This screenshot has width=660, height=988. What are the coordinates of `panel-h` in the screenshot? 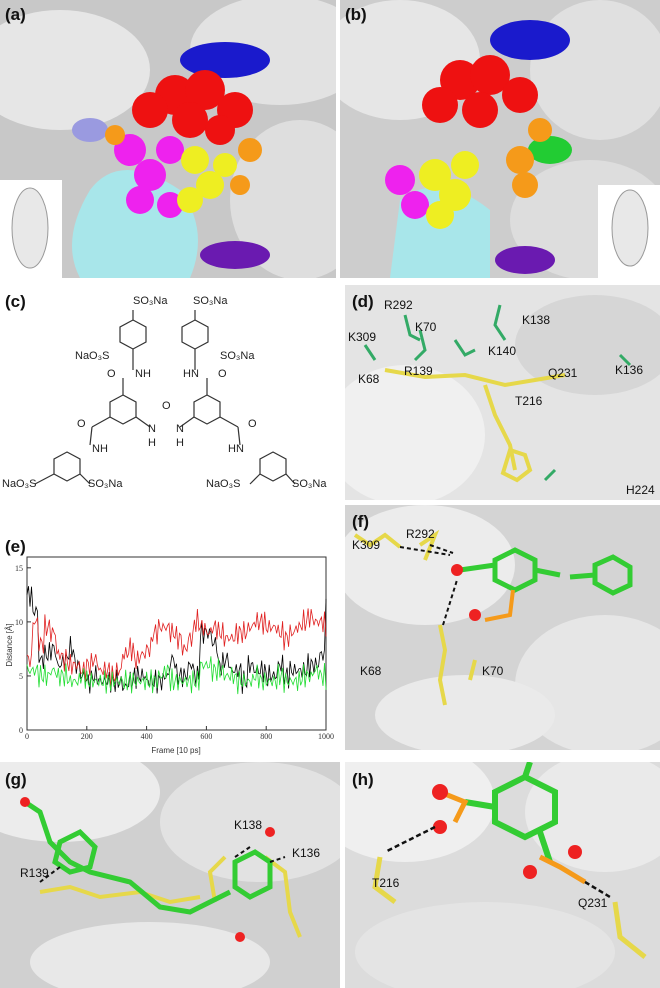 It's located at (502, 875).